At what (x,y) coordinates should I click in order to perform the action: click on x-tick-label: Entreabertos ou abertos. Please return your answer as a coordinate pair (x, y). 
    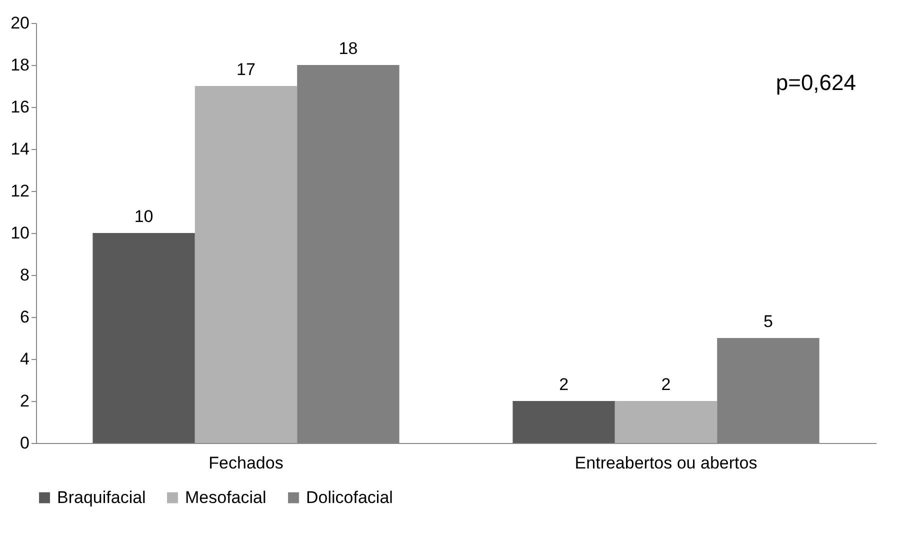
    Looking at the image, I should click on (666, 463).